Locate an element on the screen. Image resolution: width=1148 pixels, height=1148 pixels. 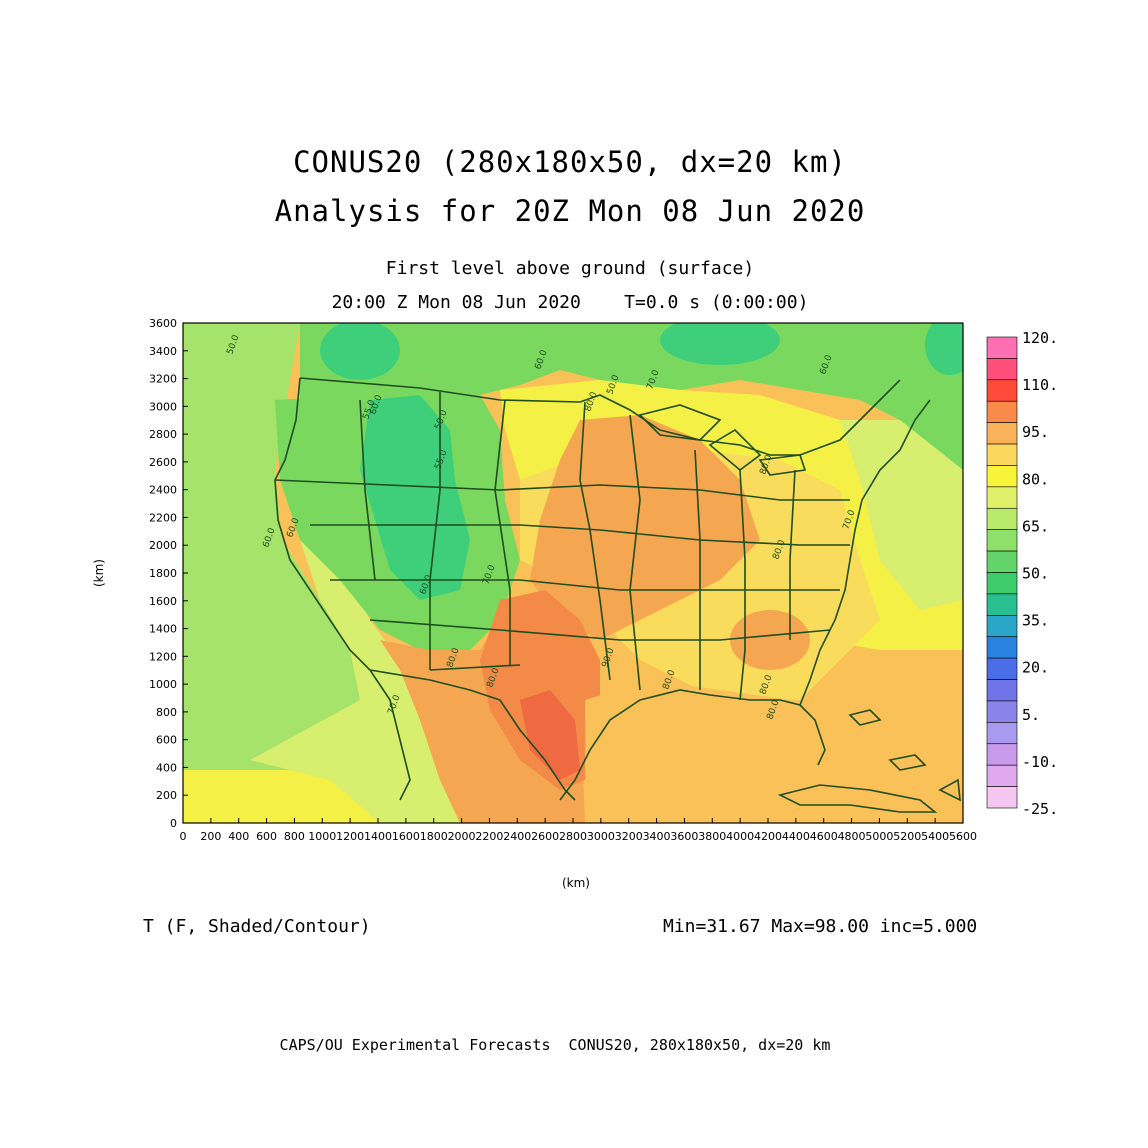
x-tick-label: 3000 is located at coordinates (601, 836).